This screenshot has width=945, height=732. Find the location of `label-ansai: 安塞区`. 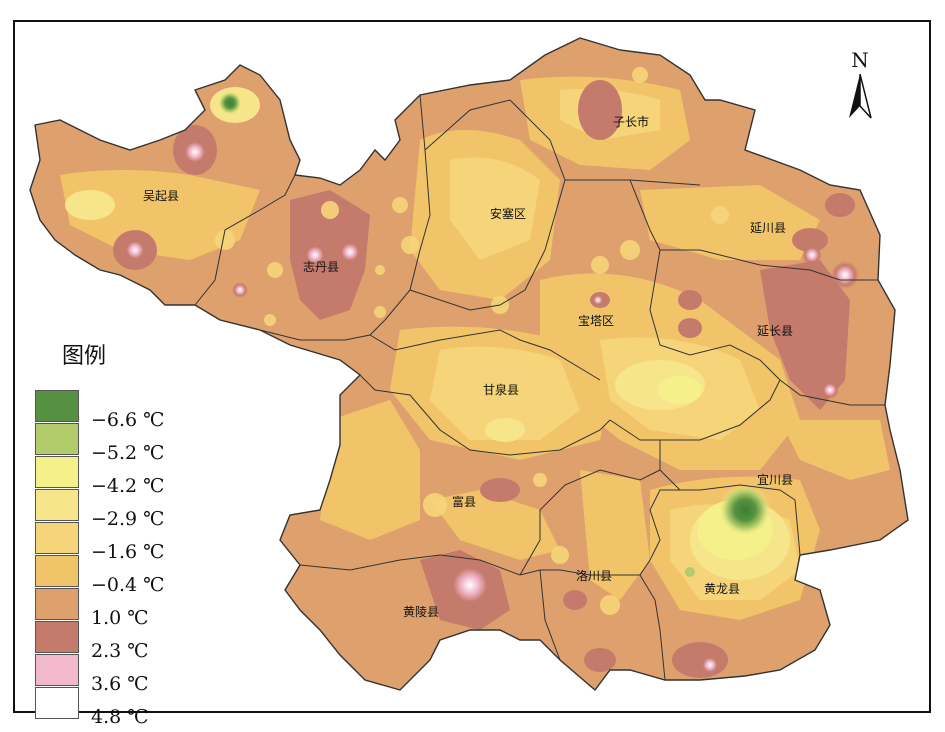

label-ansai: 安塞区 is located at coordinates (508, 213).